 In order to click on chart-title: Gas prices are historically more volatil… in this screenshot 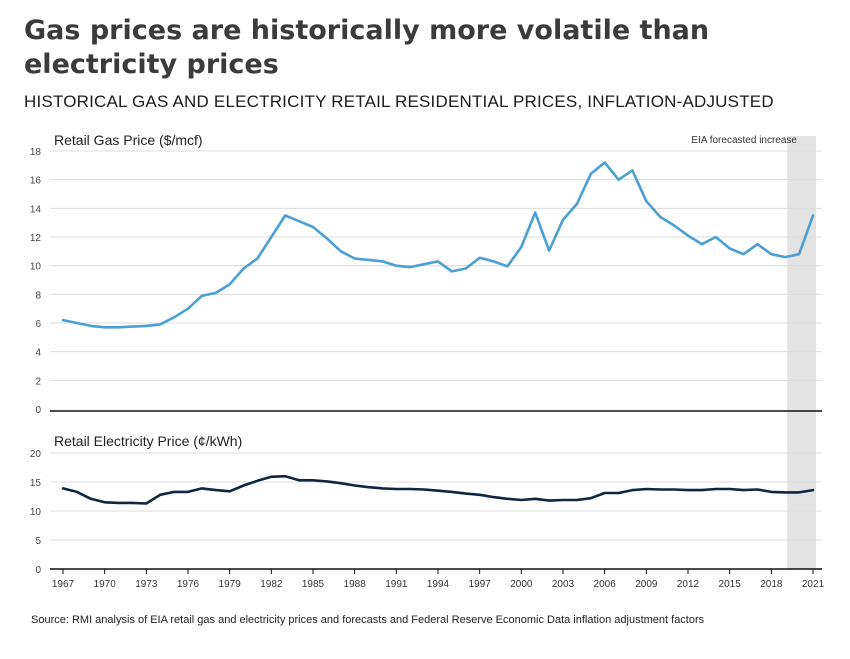, I will do `click(367, 47)`.